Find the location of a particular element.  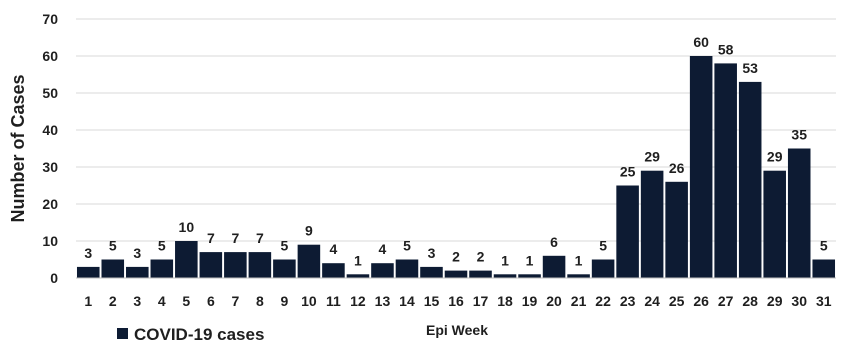

x-tick-19: 19 is located at coordinates (530, 301).